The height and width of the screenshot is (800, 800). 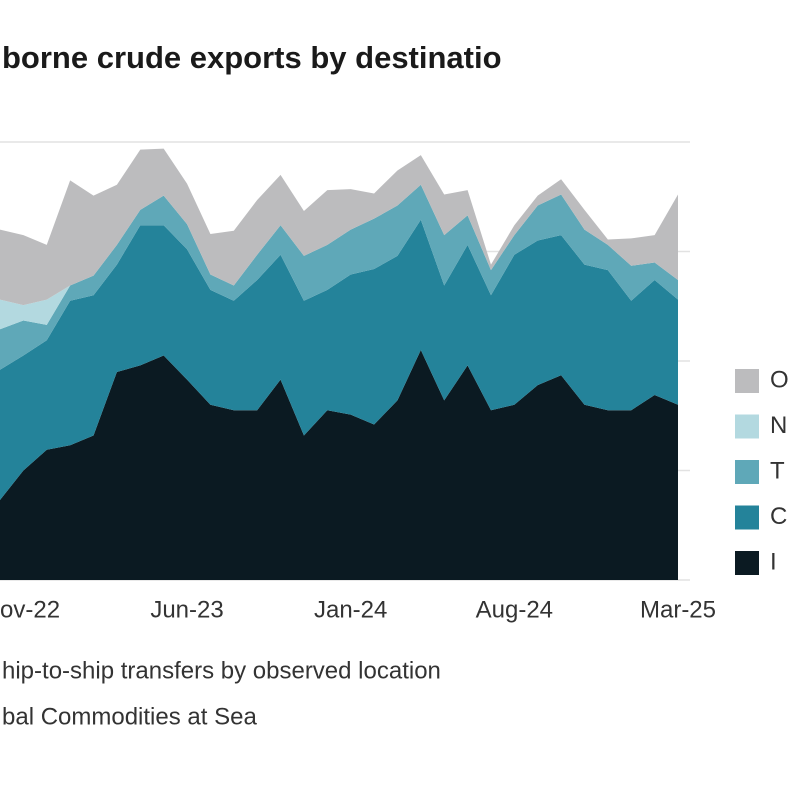 I want to click on legend-label: C, so click(x=778, y=516).